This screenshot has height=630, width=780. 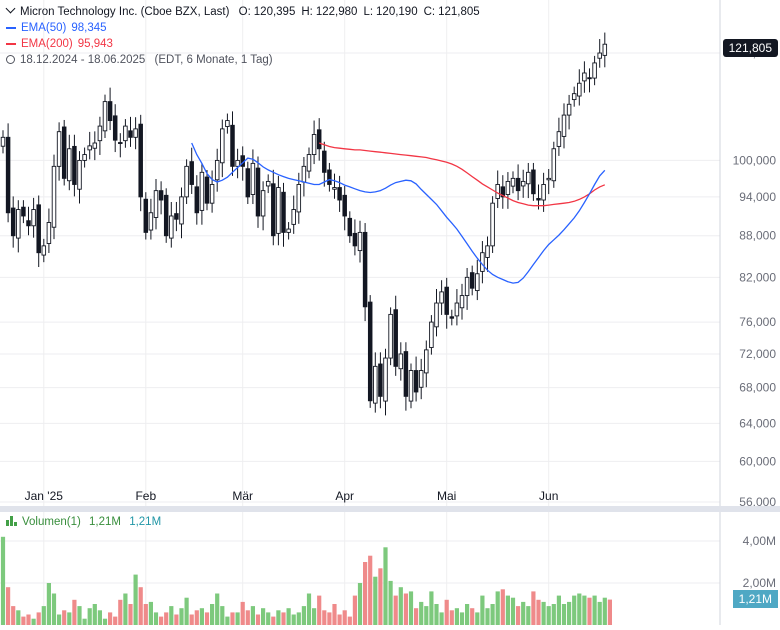 What do you see at coordinates (145, 496) in the screenshot?
I see `x-tick-label: Feb` at bounding box center [145, 496].